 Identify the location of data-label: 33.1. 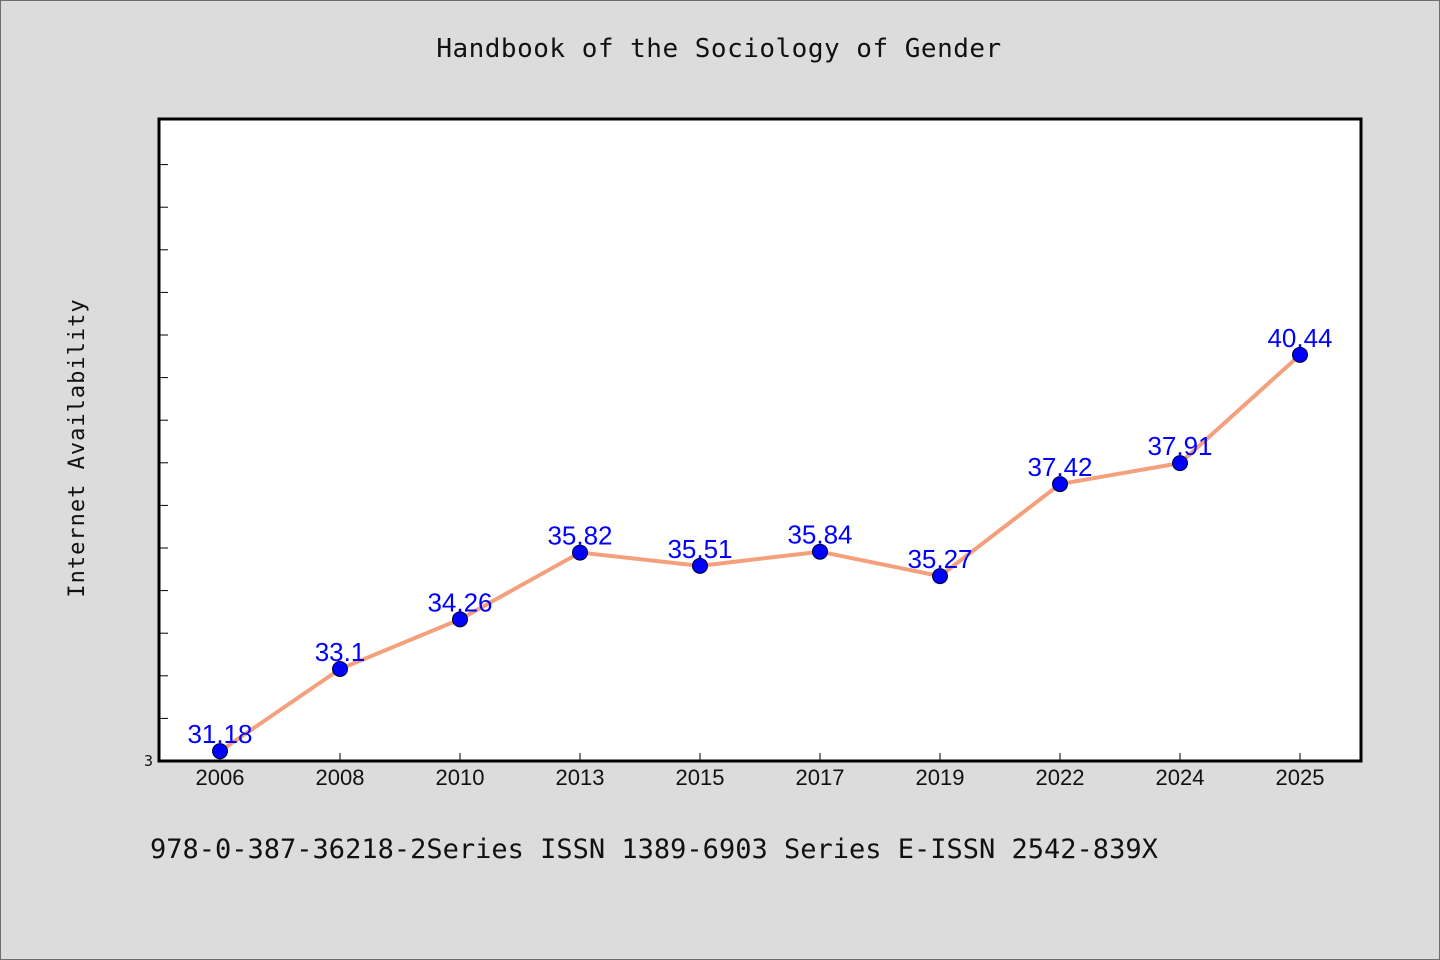
(340, 652).